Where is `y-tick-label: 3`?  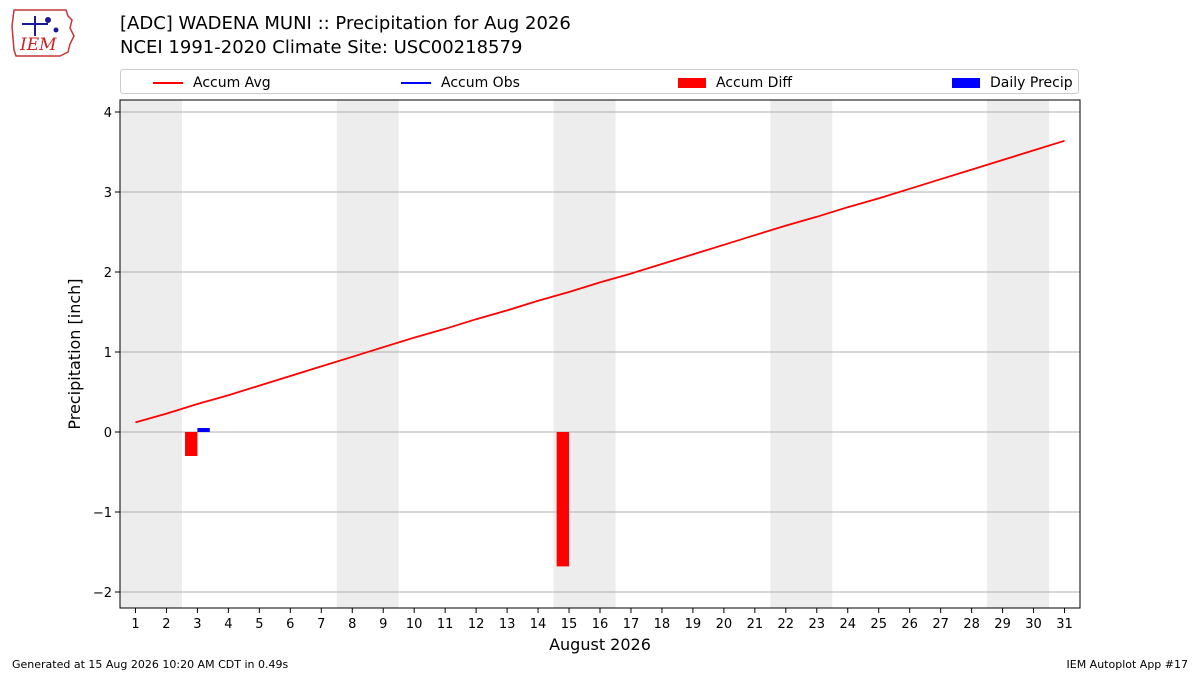
y-tick-label: 3 is located at coordinates (108, 193).